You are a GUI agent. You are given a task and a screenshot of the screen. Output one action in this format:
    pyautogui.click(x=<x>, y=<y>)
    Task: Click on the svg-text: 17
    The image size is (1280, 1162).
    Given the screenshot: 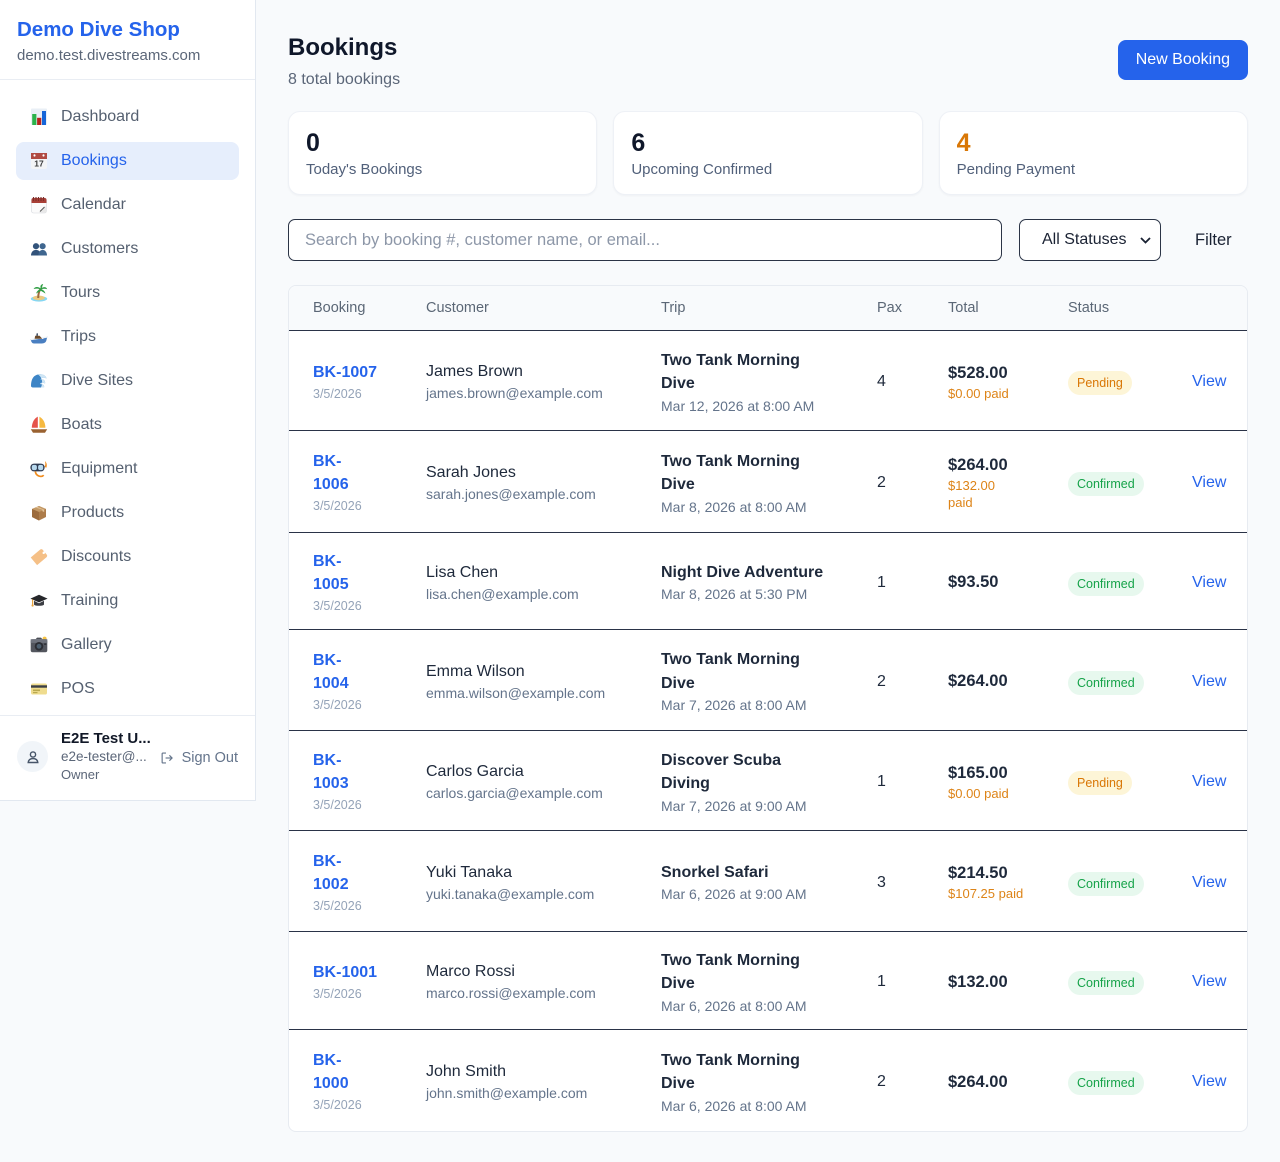 What is the action you would take?
    pyautogui.click(x=39, y=164)
    